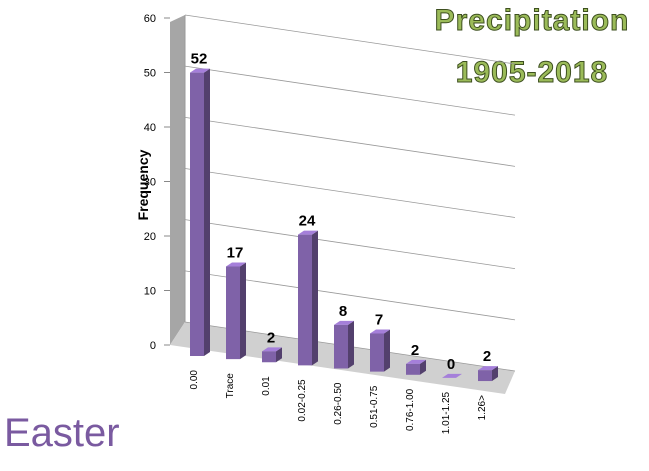  Describe the element at coordinates (374, 406) in the screenshot. I see `x-tick-label: 0.51-0.75` at that location.